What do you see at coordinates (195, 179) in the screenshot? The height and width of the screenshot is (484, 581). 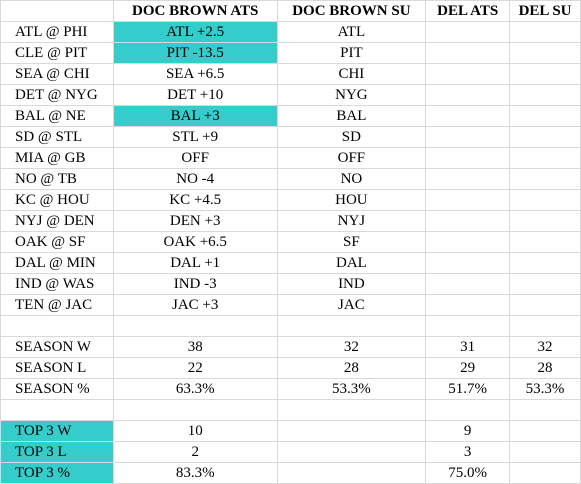 I see `doc-brown-ats-cell: NO -4` at bounding box center [195, 179].